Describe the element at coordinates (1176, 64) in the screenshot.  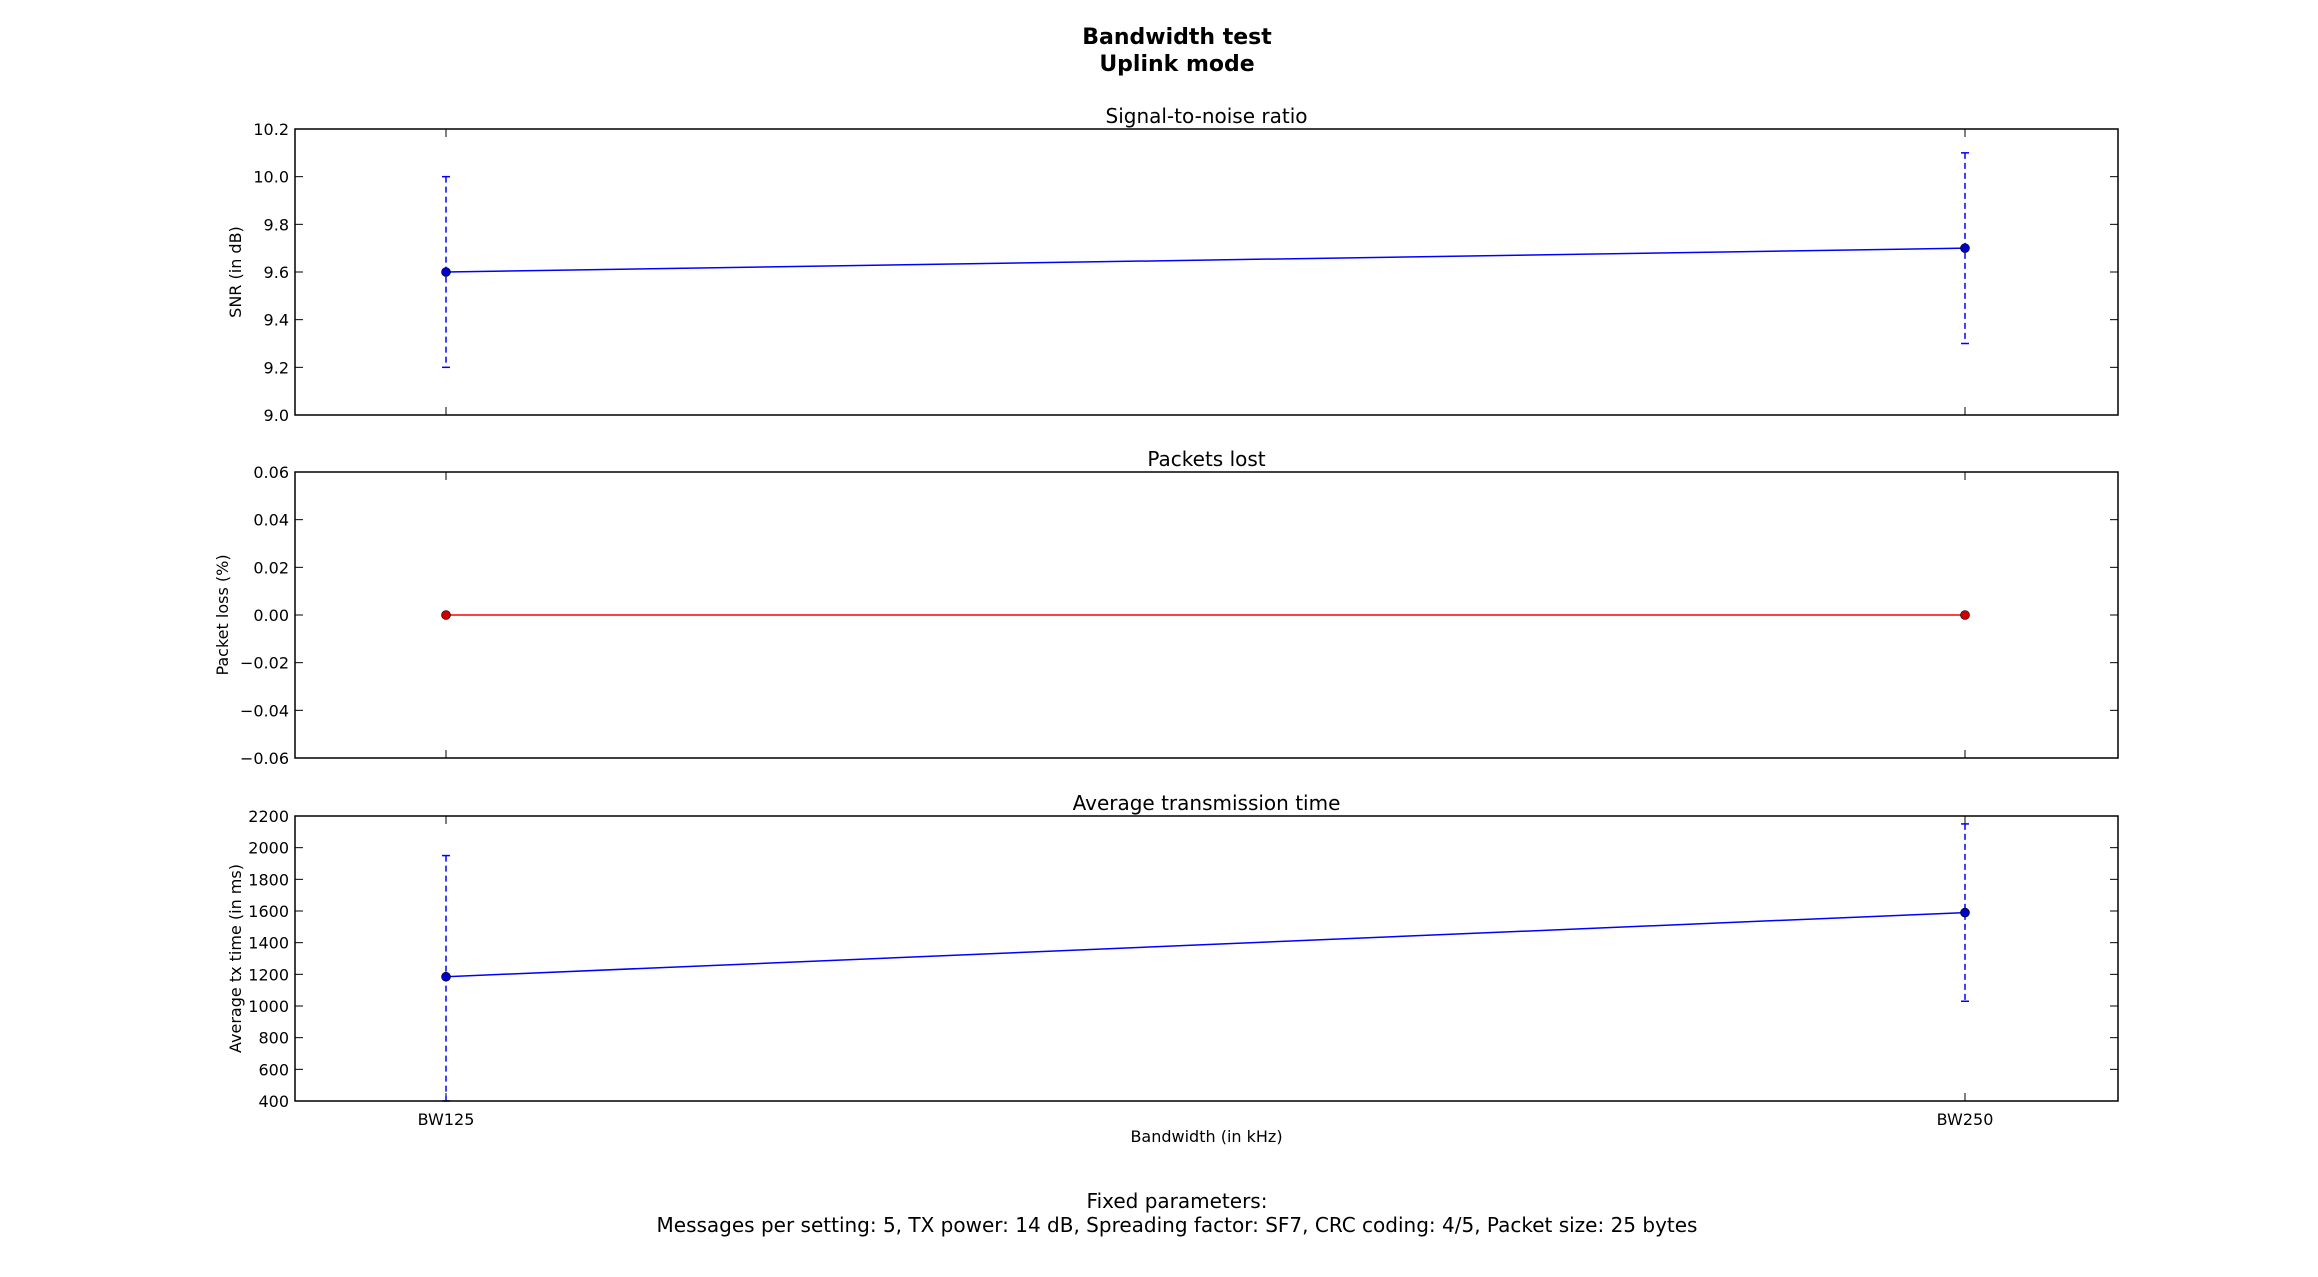
I see `suptitle-line-2: Uplink mode` at that location.